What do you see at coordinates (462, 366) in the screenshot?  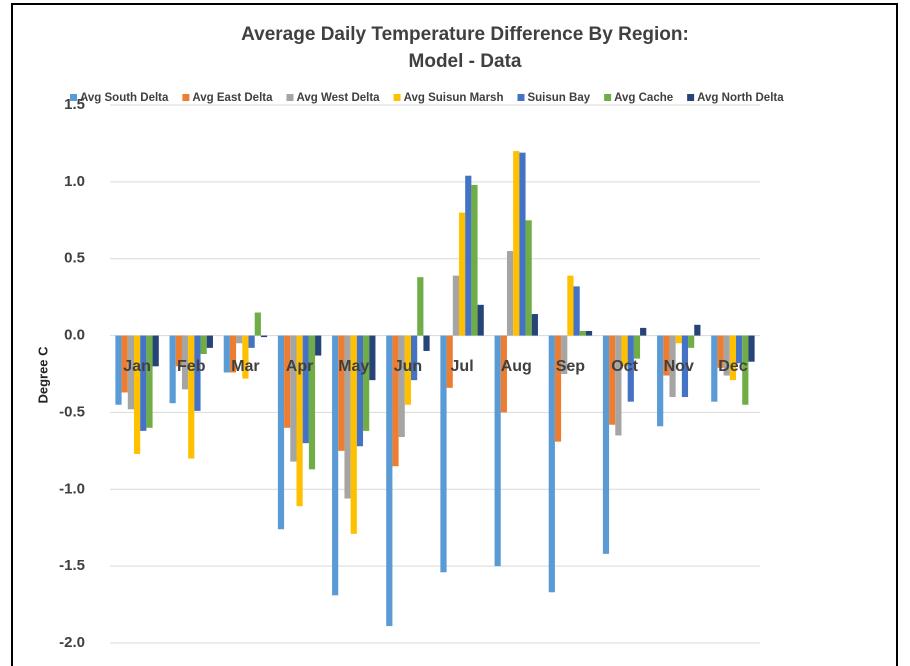 I see `x-tick-label: Jul` at bounding box center [462, 366].